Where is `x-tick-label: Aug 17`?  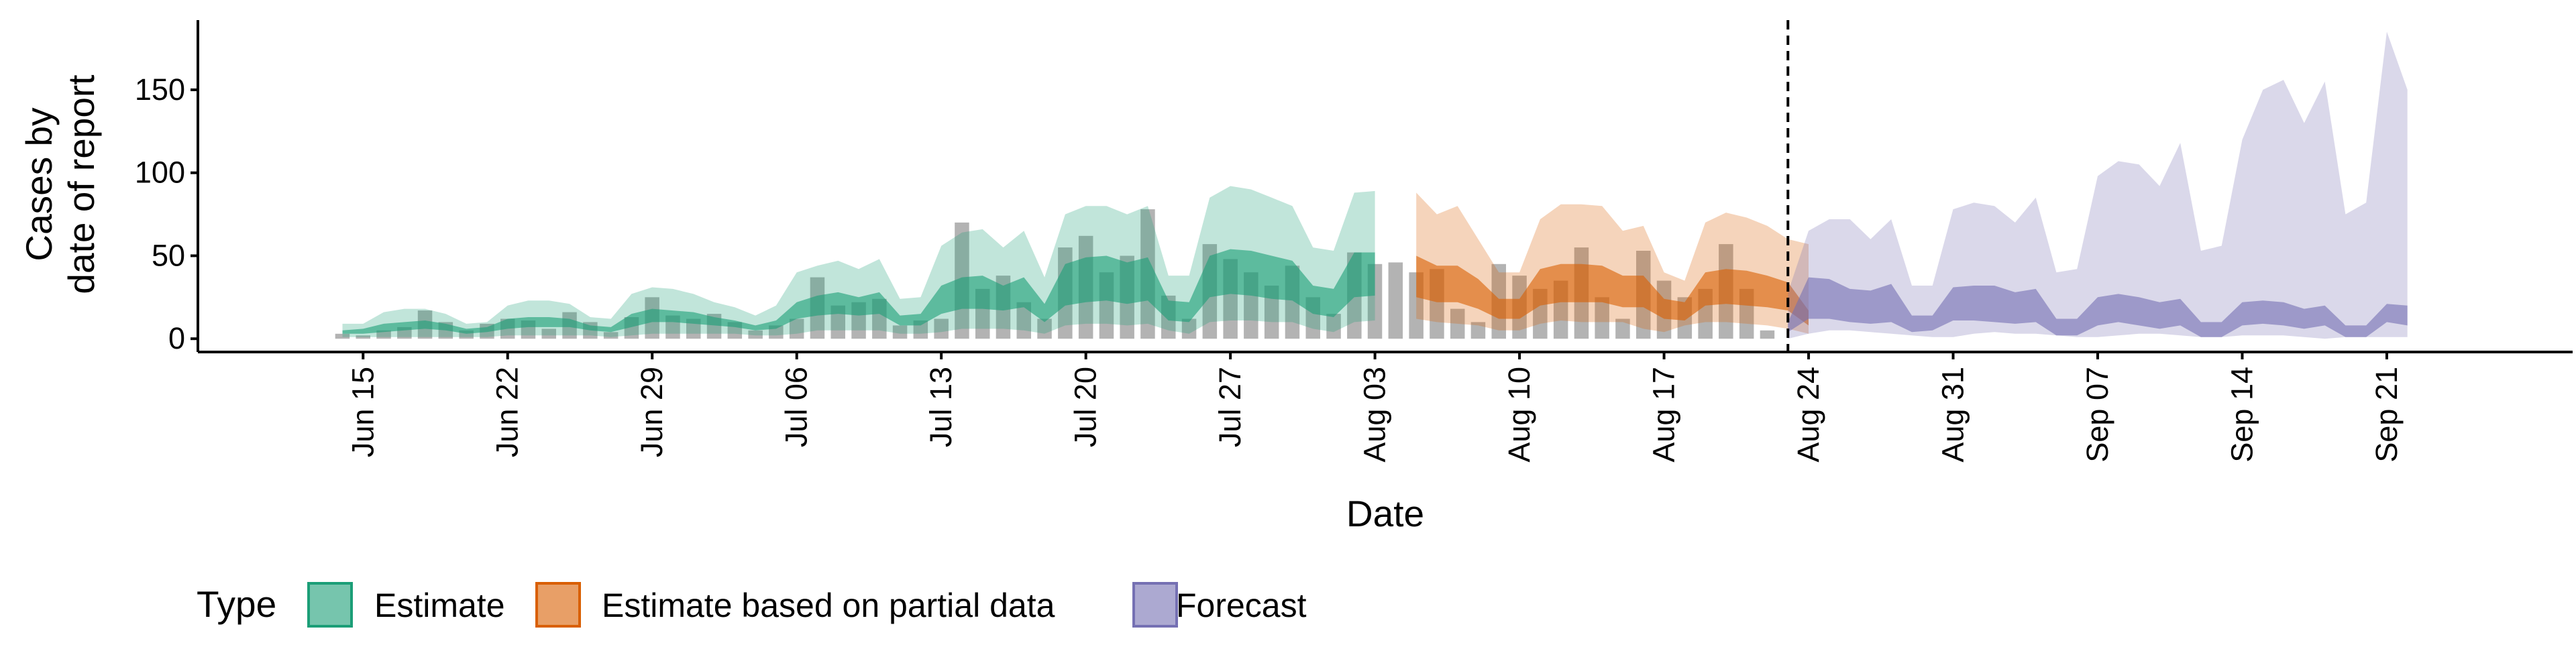
x-tick-label: Aug 17 is located at coordinates (1664, 415).